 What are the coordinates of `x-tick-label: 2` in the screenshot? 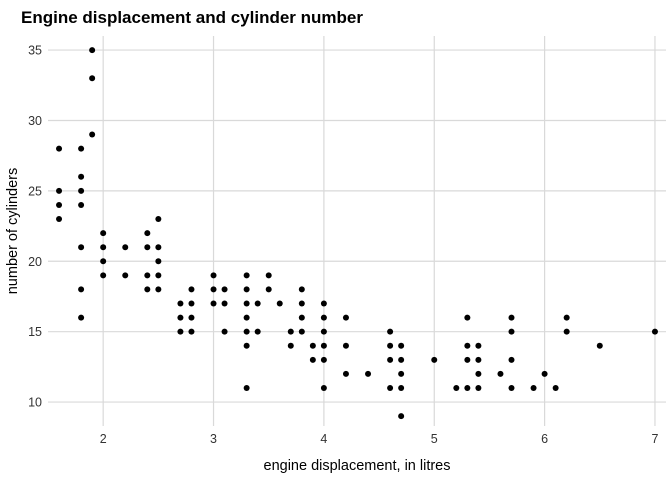 It's located at (103, 439).